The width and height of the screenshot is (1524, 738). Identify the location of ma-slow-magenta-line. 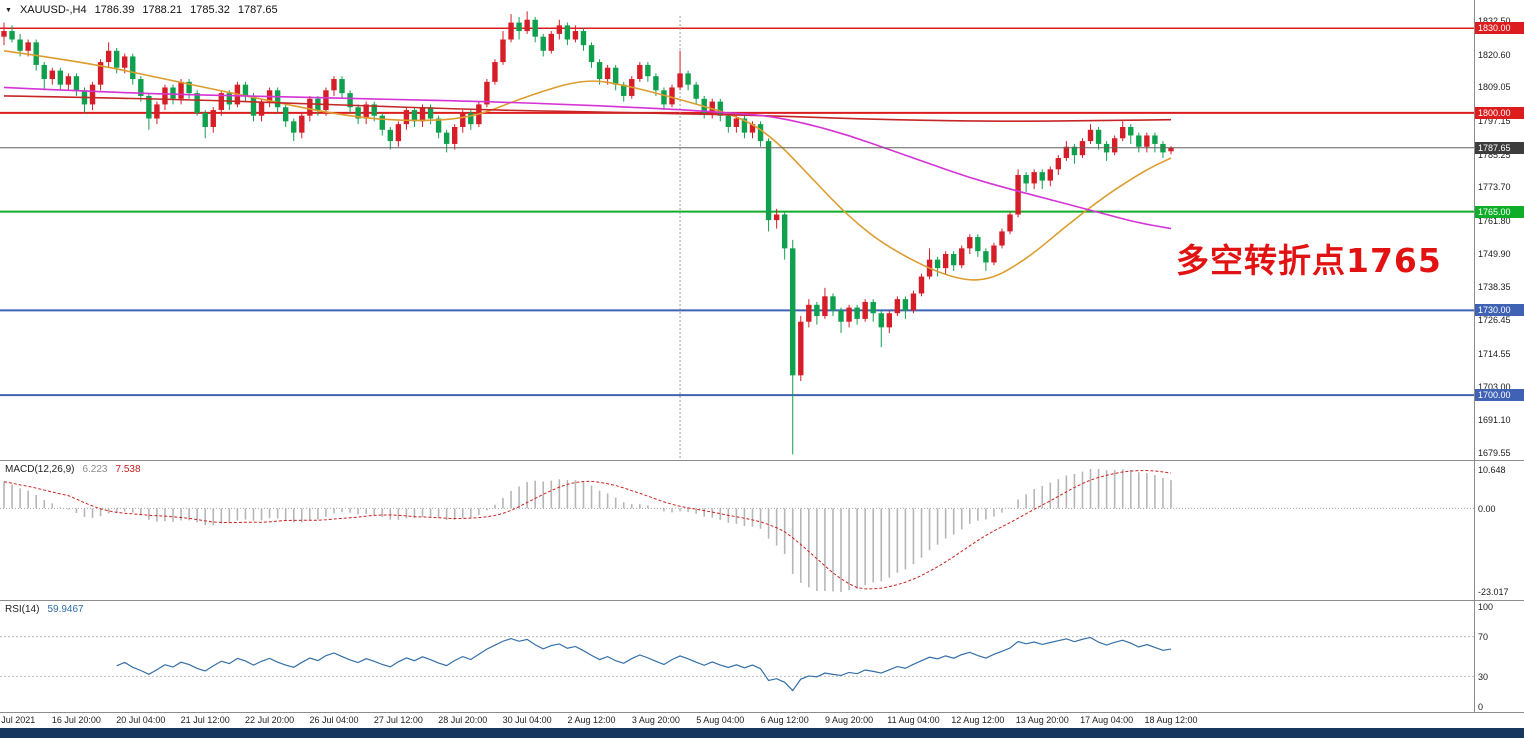
(587, 158).